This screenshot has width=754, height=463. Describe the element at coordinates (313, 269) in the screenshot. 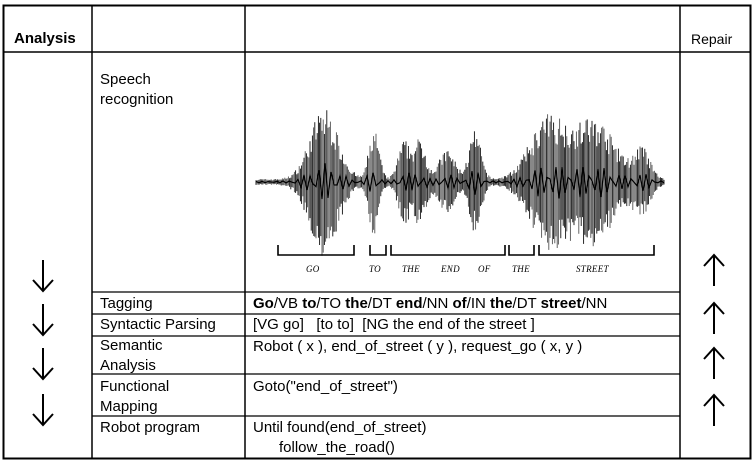

I see `word-go: GO` at that location.